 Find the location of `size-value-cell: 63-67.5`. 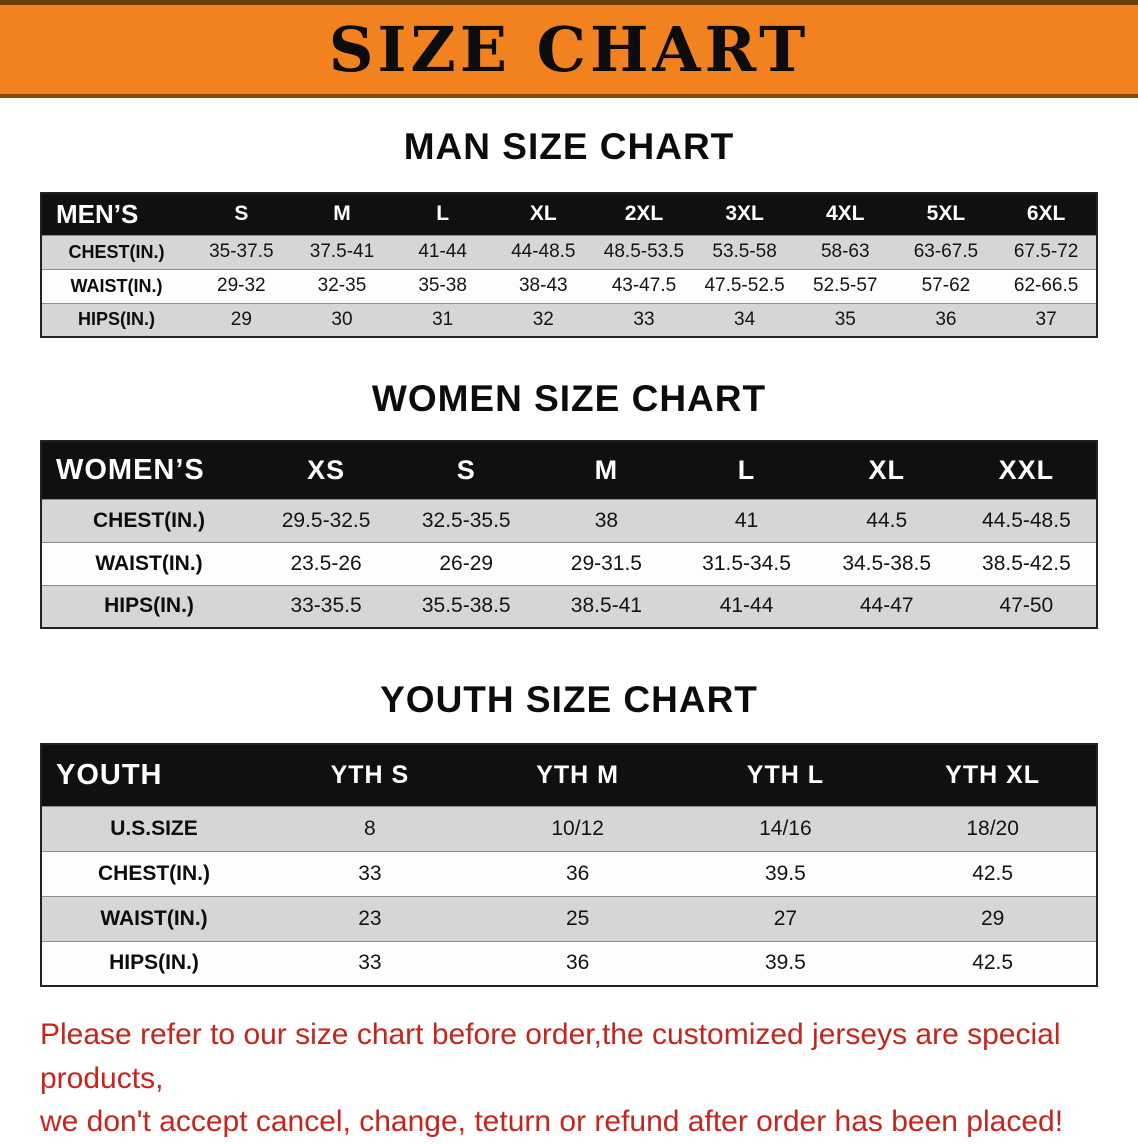

size-value-cell: 63-67.5 is located at coordinates (946, 251).